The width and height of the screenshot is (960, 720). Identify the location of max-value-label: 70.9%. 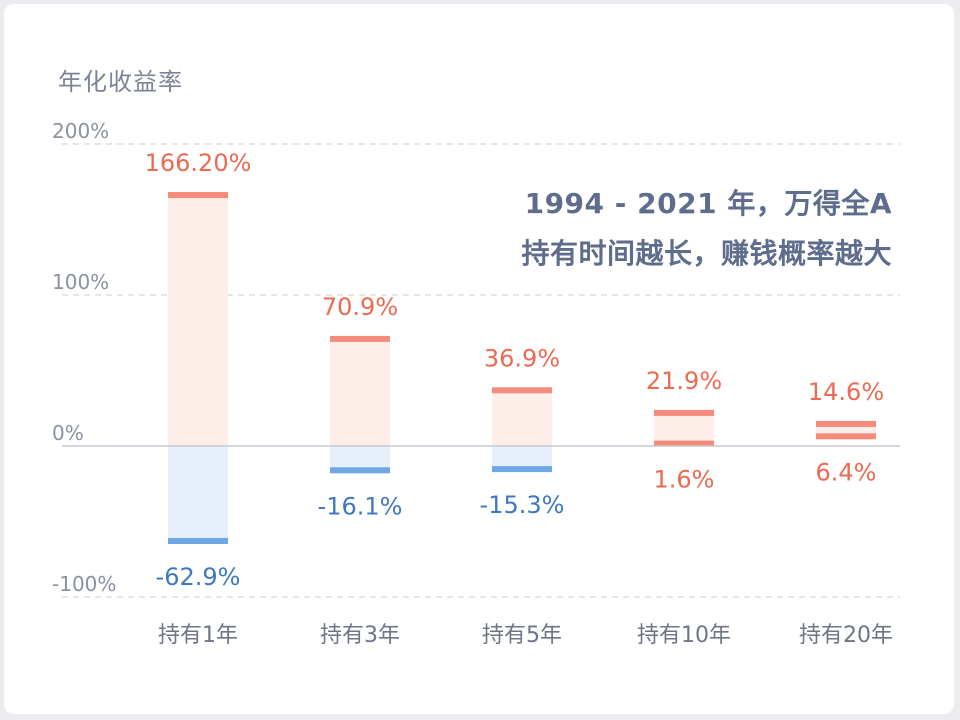
(360, 307).